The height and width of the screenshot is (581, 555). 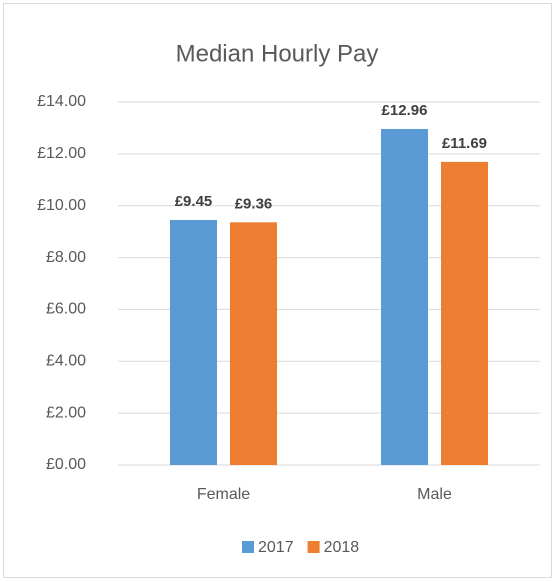 What do you see at coordinates (66, 361) in the screenshot?
I see `y-tick-label: £4.00` at bounding box center [66, 361].